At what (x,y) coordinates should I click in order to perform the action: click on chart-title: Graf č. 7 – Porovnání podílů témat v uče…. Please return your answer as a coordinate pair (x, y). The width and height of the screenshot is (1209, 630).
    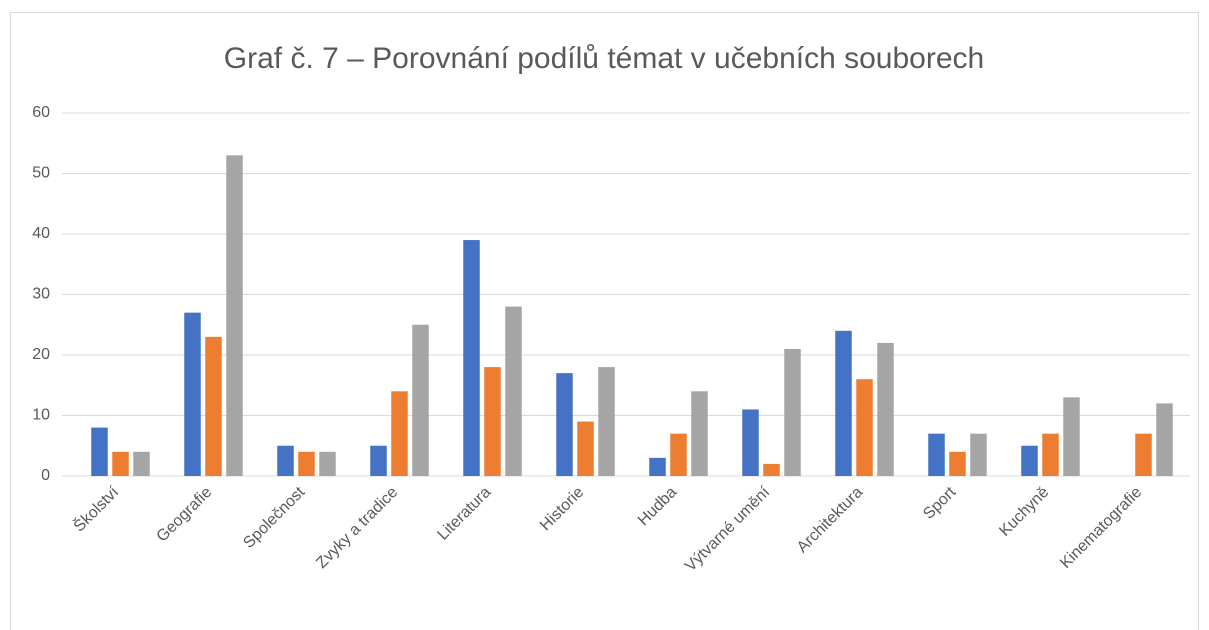
    Looking at the image, I should click on (604, 58).